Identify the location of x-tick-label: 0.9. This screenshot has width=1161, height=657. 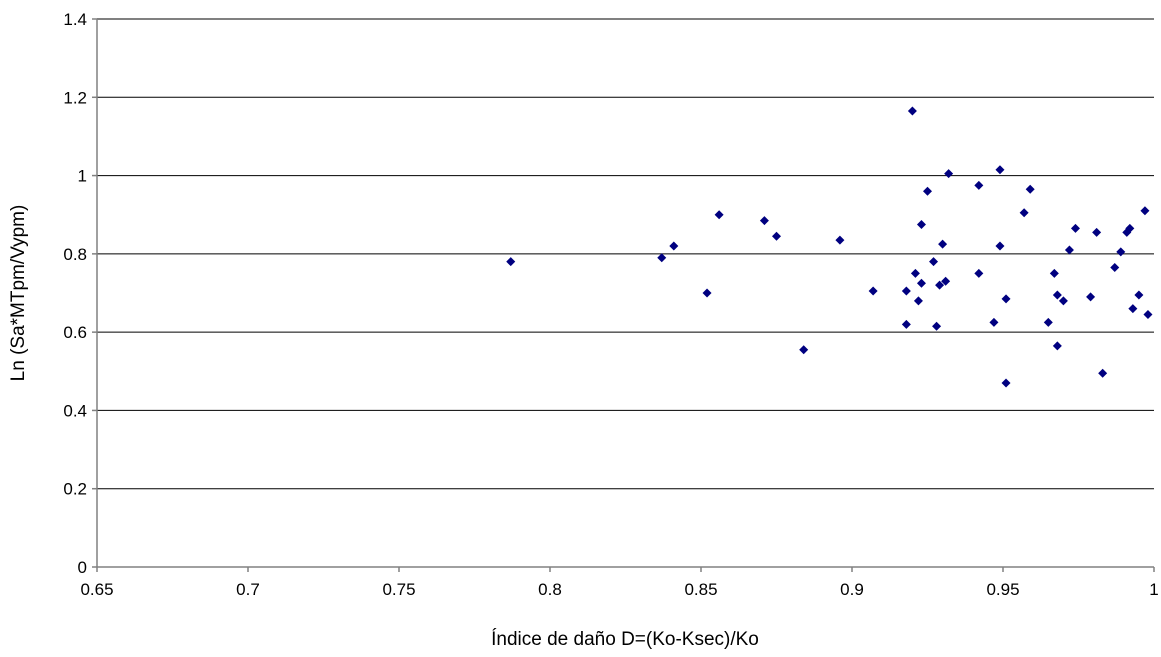
(852, 589).